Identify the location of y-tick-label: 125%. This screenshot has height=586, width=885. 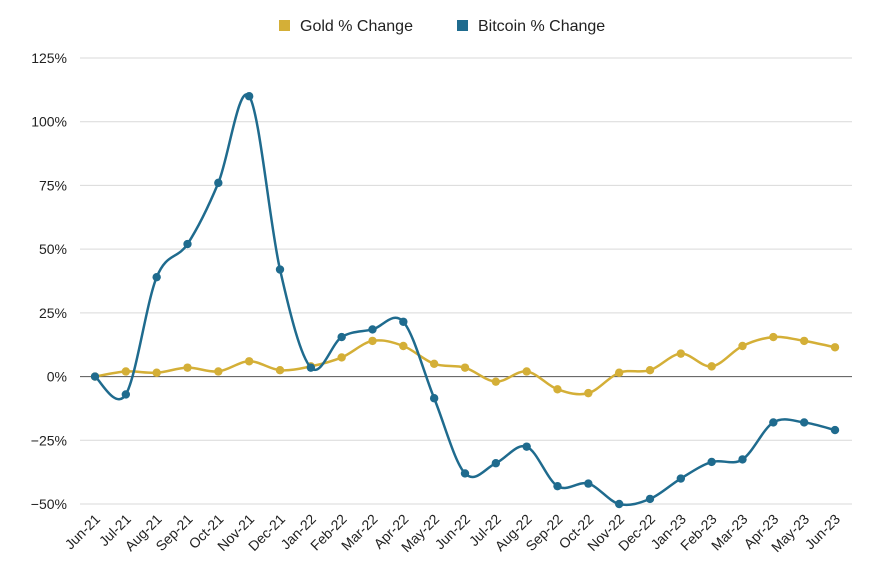
(49, 58).